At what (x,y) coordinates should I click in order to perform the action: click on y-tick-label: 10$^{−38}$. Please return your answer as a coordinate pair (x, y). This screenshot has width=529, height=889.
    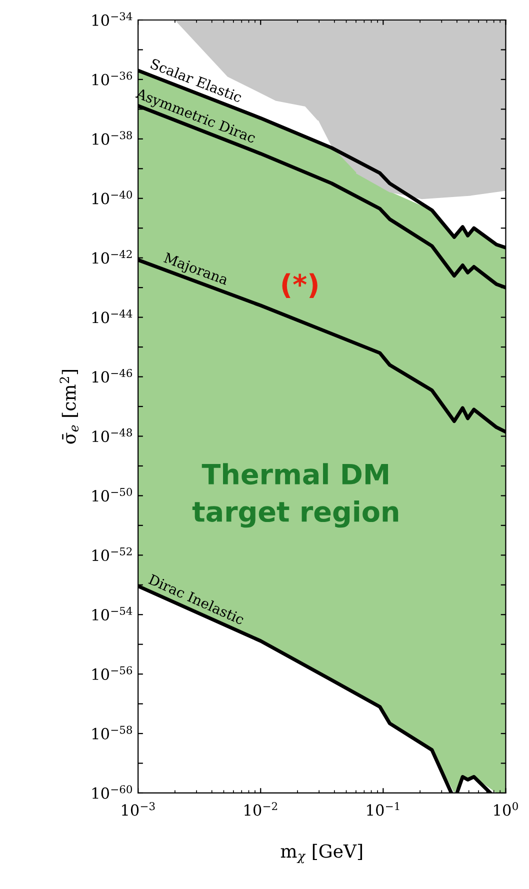
    Looking at the image, I should click on (112, 138).